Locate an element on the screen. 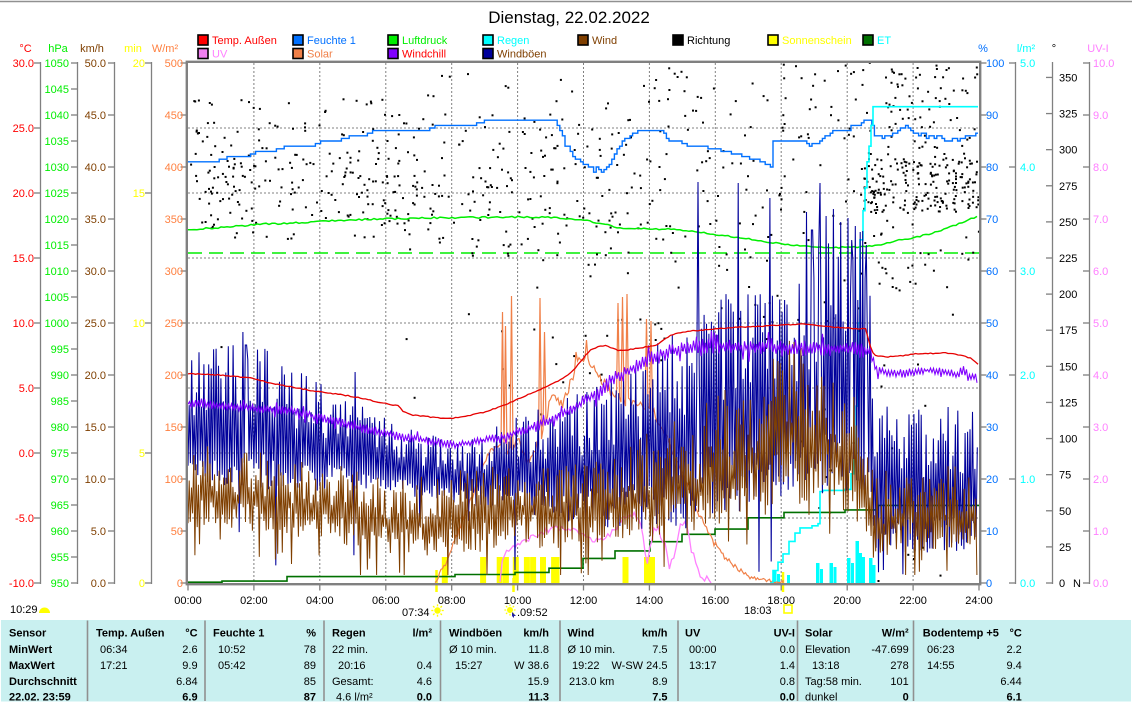 This screenshot has width=1132, height=708. svg-text: l/m² is located at coordinates (422, 634).